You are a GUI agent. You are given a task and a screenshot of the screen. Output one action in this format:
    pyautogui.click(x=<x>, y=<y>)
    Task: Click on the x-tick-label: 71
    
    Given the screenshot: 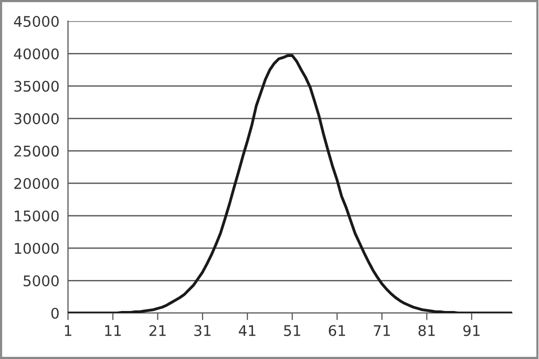 What is the action you would take?
    pyautogui.click(x=382, y=330)
    